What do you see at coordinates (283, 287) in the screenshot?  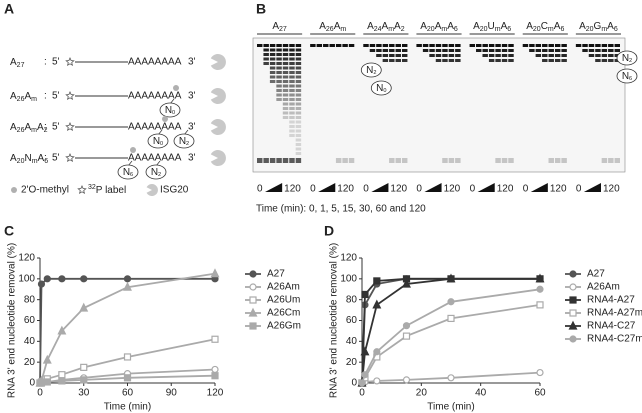 I see `legend-label: A26Am` at bounding box center [283, 287].